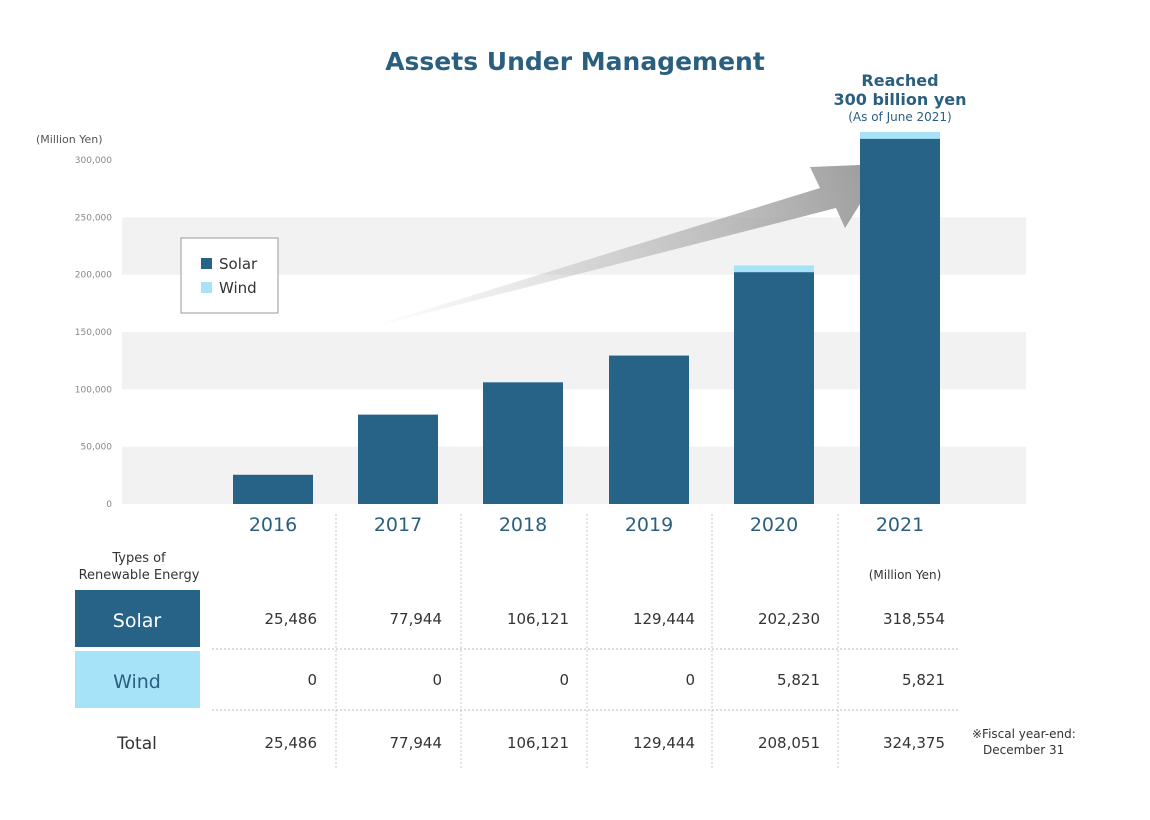  I want to click on annotation-line-1: Reached, so click(899, 80).